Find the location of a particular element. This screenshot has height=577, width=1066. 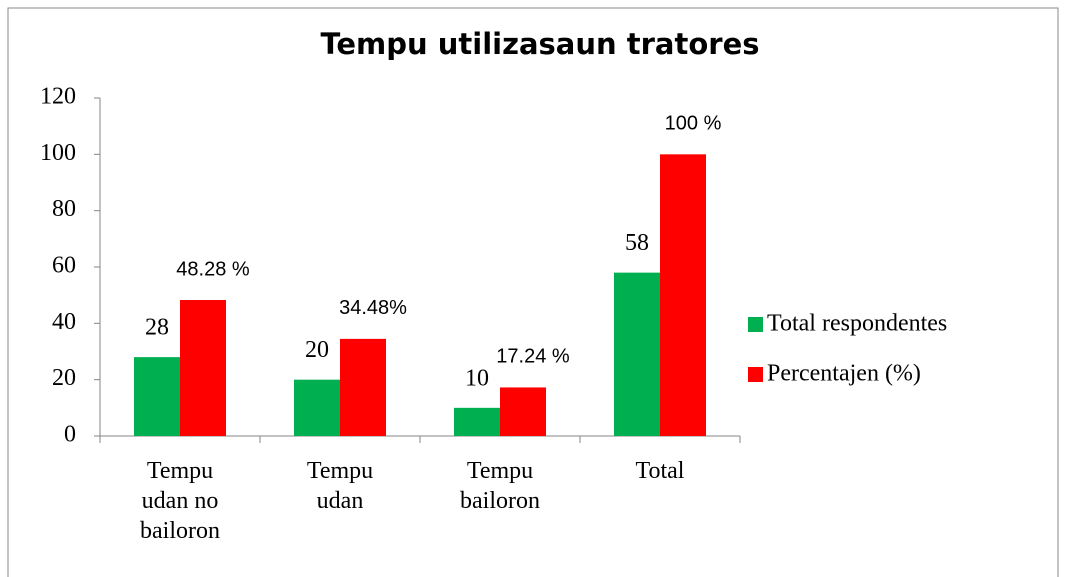

data-label: 100 % is located at coordinates (693, 124).